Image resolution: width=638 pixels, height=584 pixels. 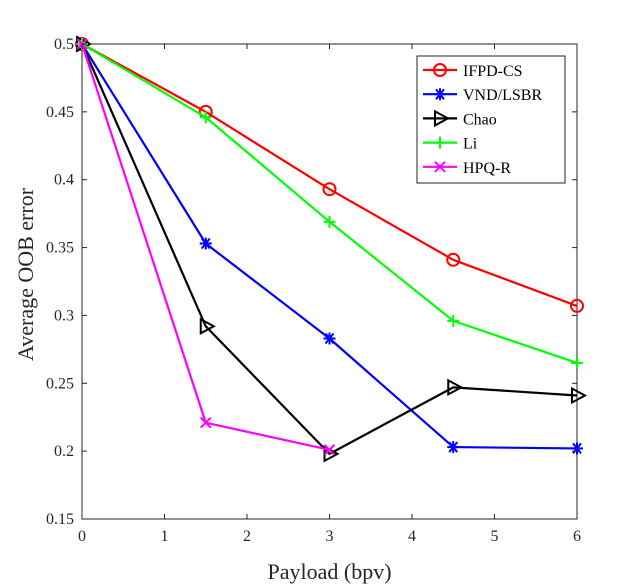 I want to click on legend-entry-hpq-r: HPQ-R, so click(x=467, y=168).